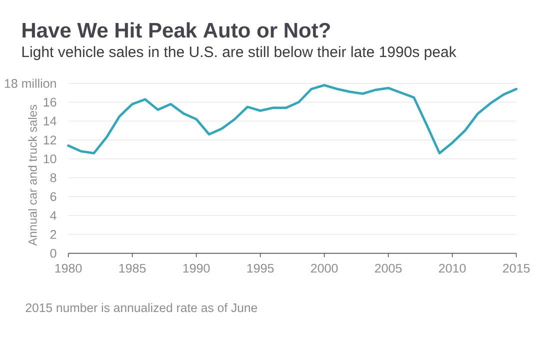  I want to click on y-axis-title: Annual car and truck sales, so click(32, 175).